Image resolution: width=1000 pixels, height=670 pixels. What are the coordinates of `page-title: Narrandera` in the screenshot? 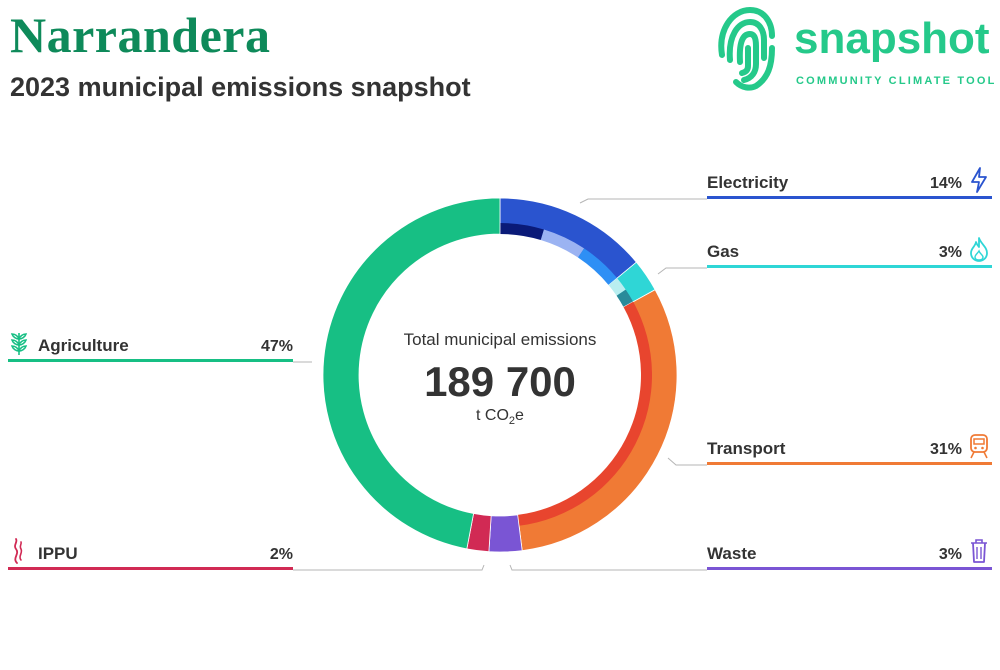 It's located at (140, 35).